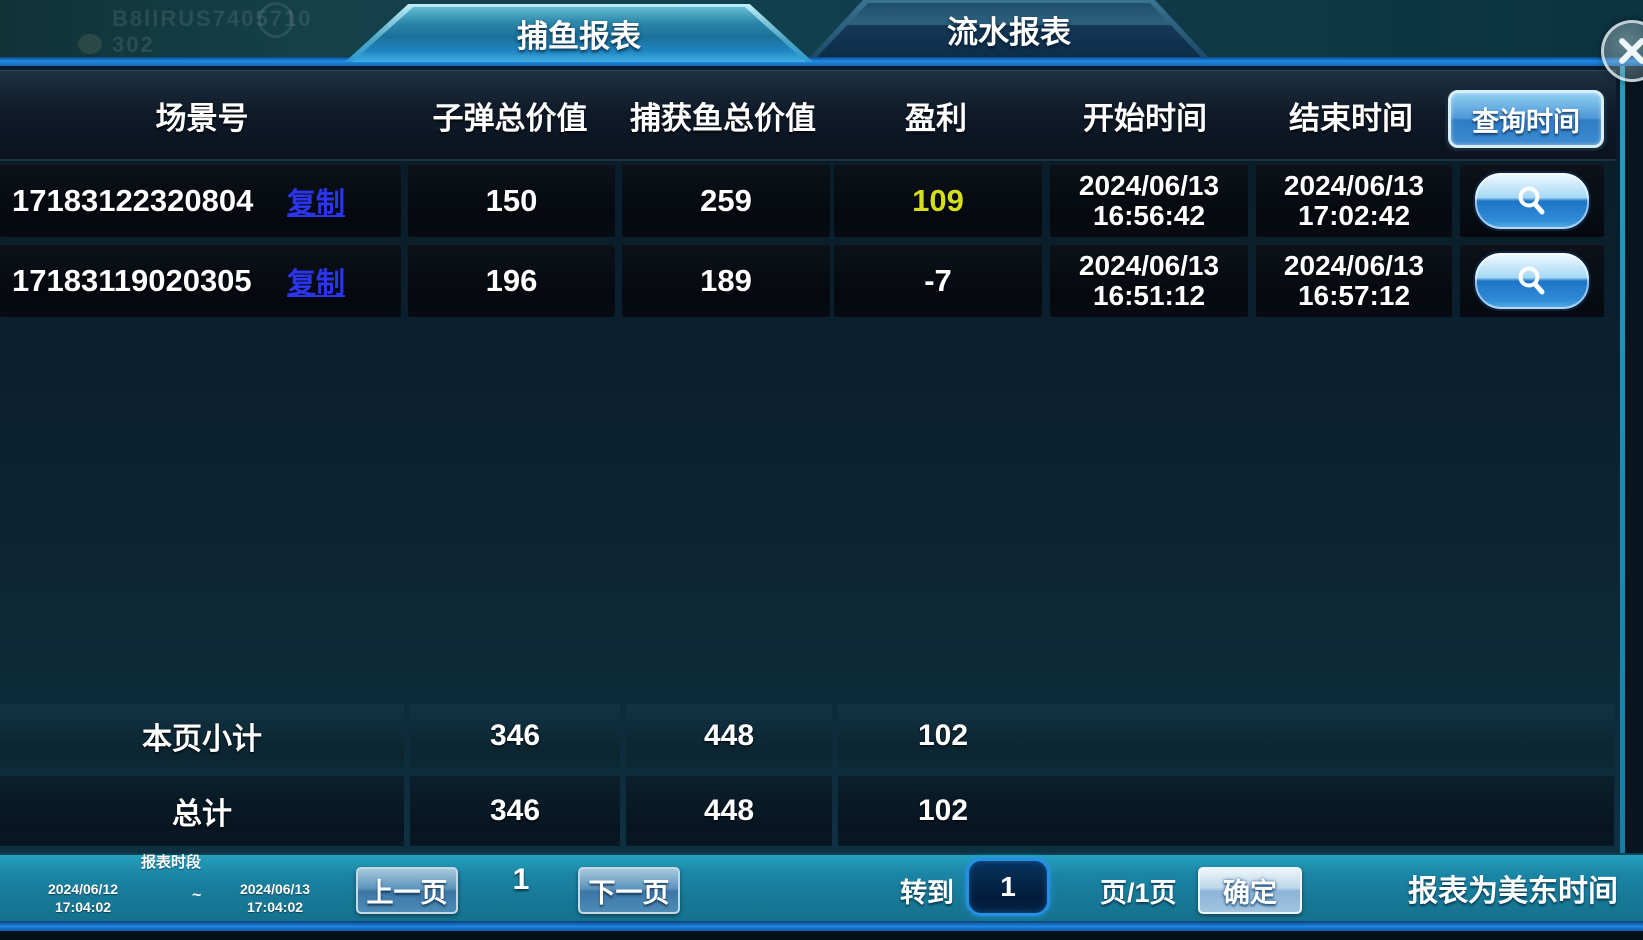 The height and width of the screenshot is (940, 1643). I want to click on subtotal-bullet-total: 346, so click(515, 736).